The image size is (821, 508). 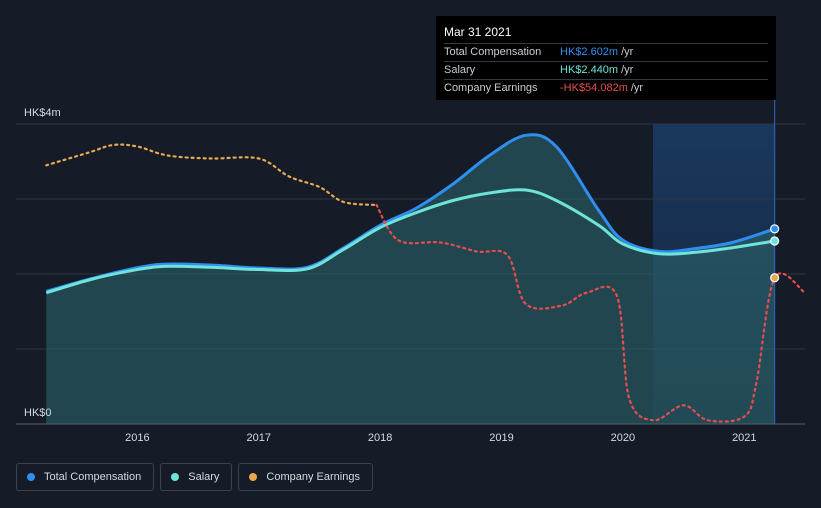 I want to click on tooltip-row-total-compensation: Total Compensation HK$2.602m /yr, so click(x=606, y=52).